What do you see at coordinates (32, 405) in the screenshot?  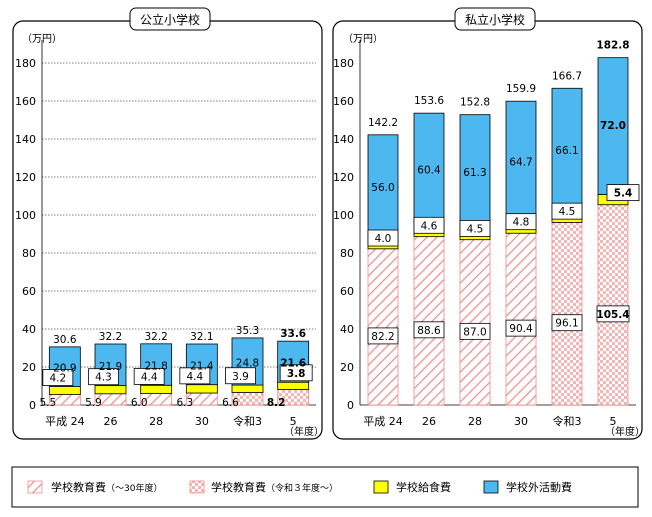 I see `public-y-tick-label: 0` at bounding box center [32, 405].